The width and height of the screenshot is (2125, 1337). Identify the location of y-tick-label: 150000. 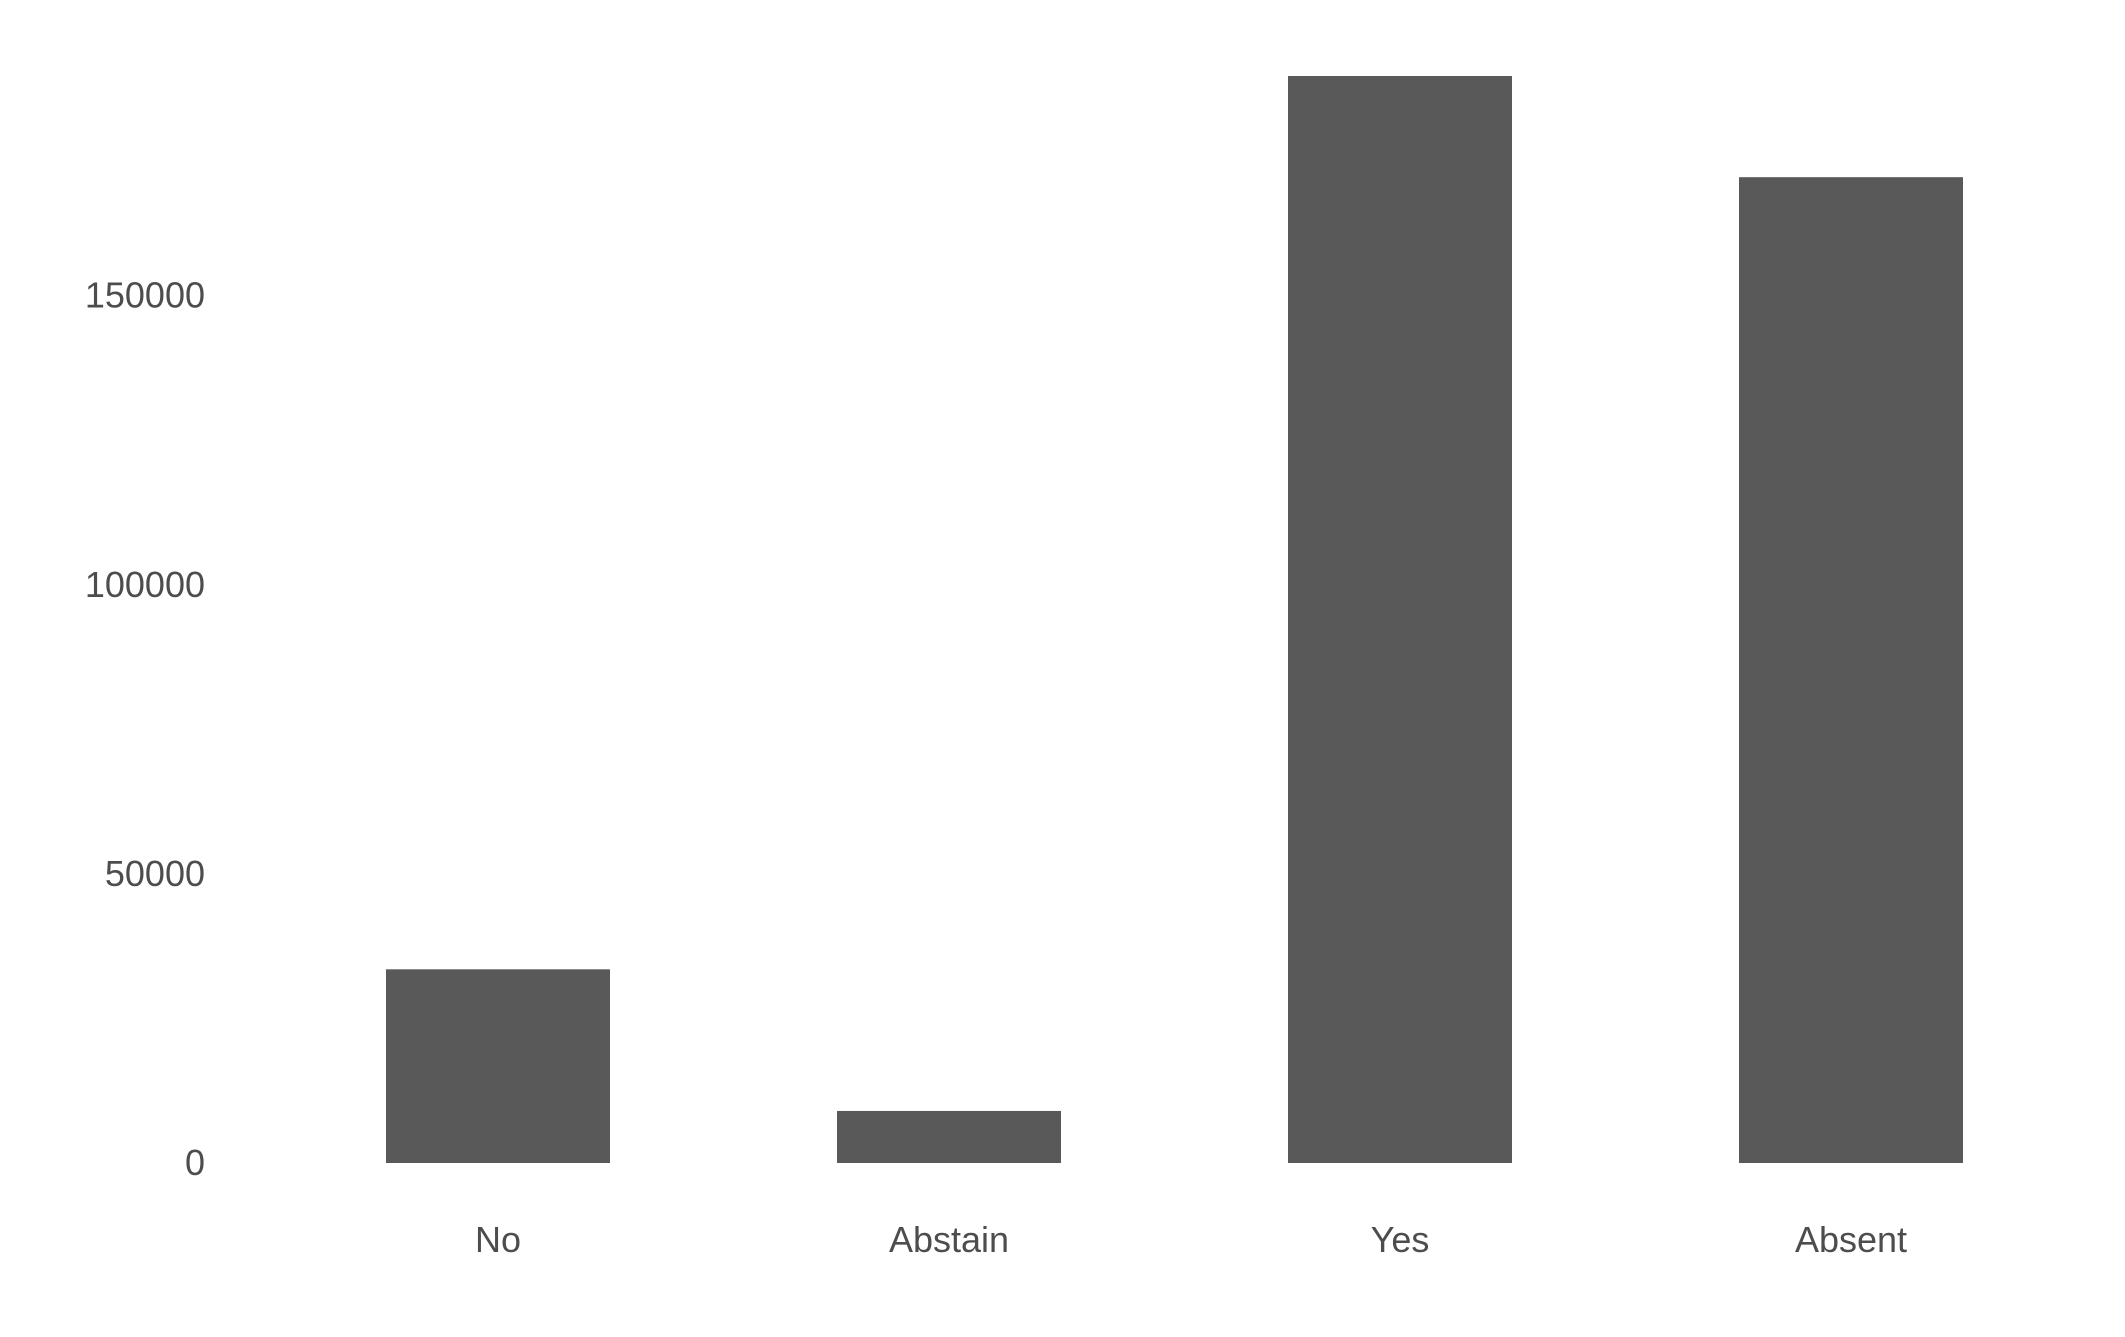
(145, 295).